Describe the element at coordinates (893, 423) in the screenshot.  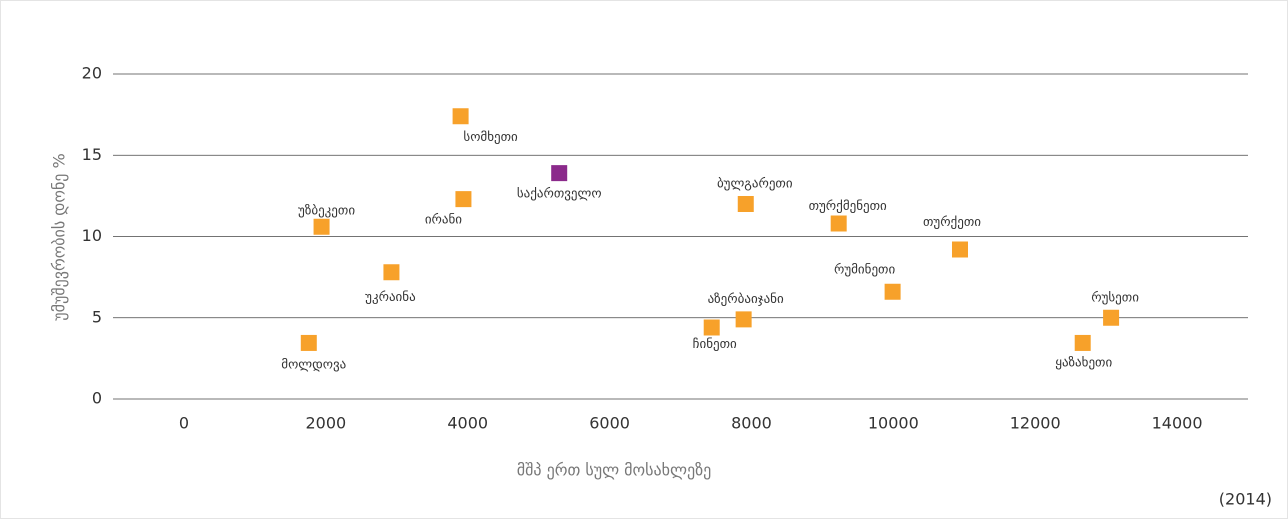
I see `x-tick-label: 10000` at that location.